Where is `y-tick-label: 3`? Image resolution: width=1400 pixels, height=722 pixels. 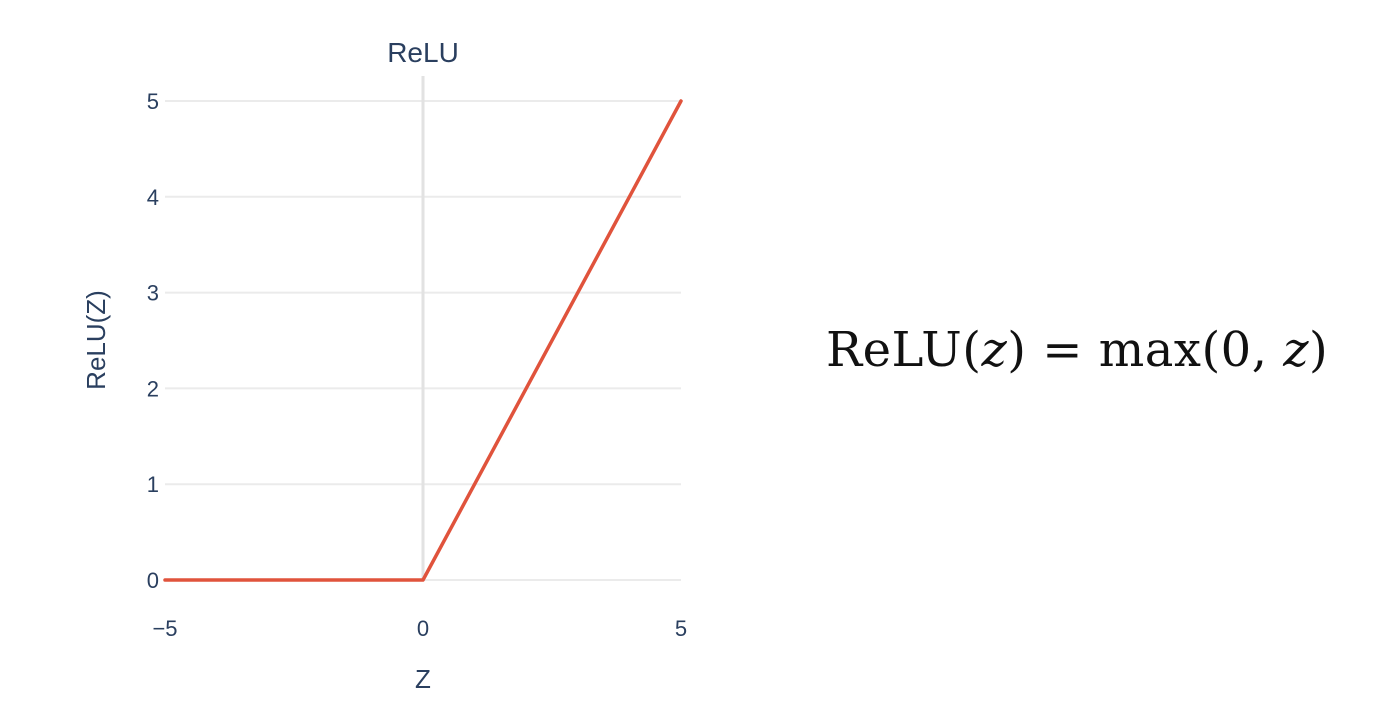 y-tick-label: 3 is located at coordinates (153, 293).